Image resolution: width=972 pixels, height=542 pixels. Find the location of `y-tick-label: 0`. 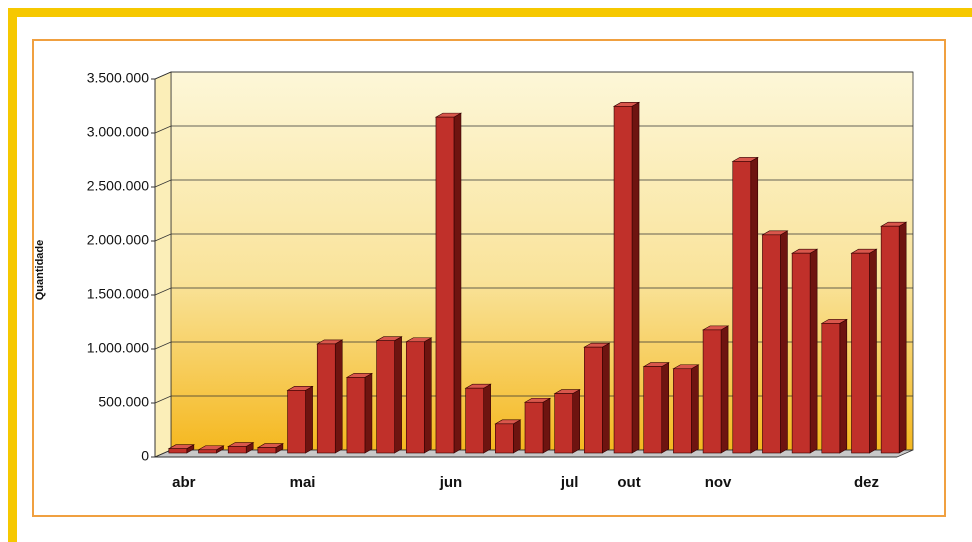

y-tick-label: 0 is located at coordinates (145, 456).